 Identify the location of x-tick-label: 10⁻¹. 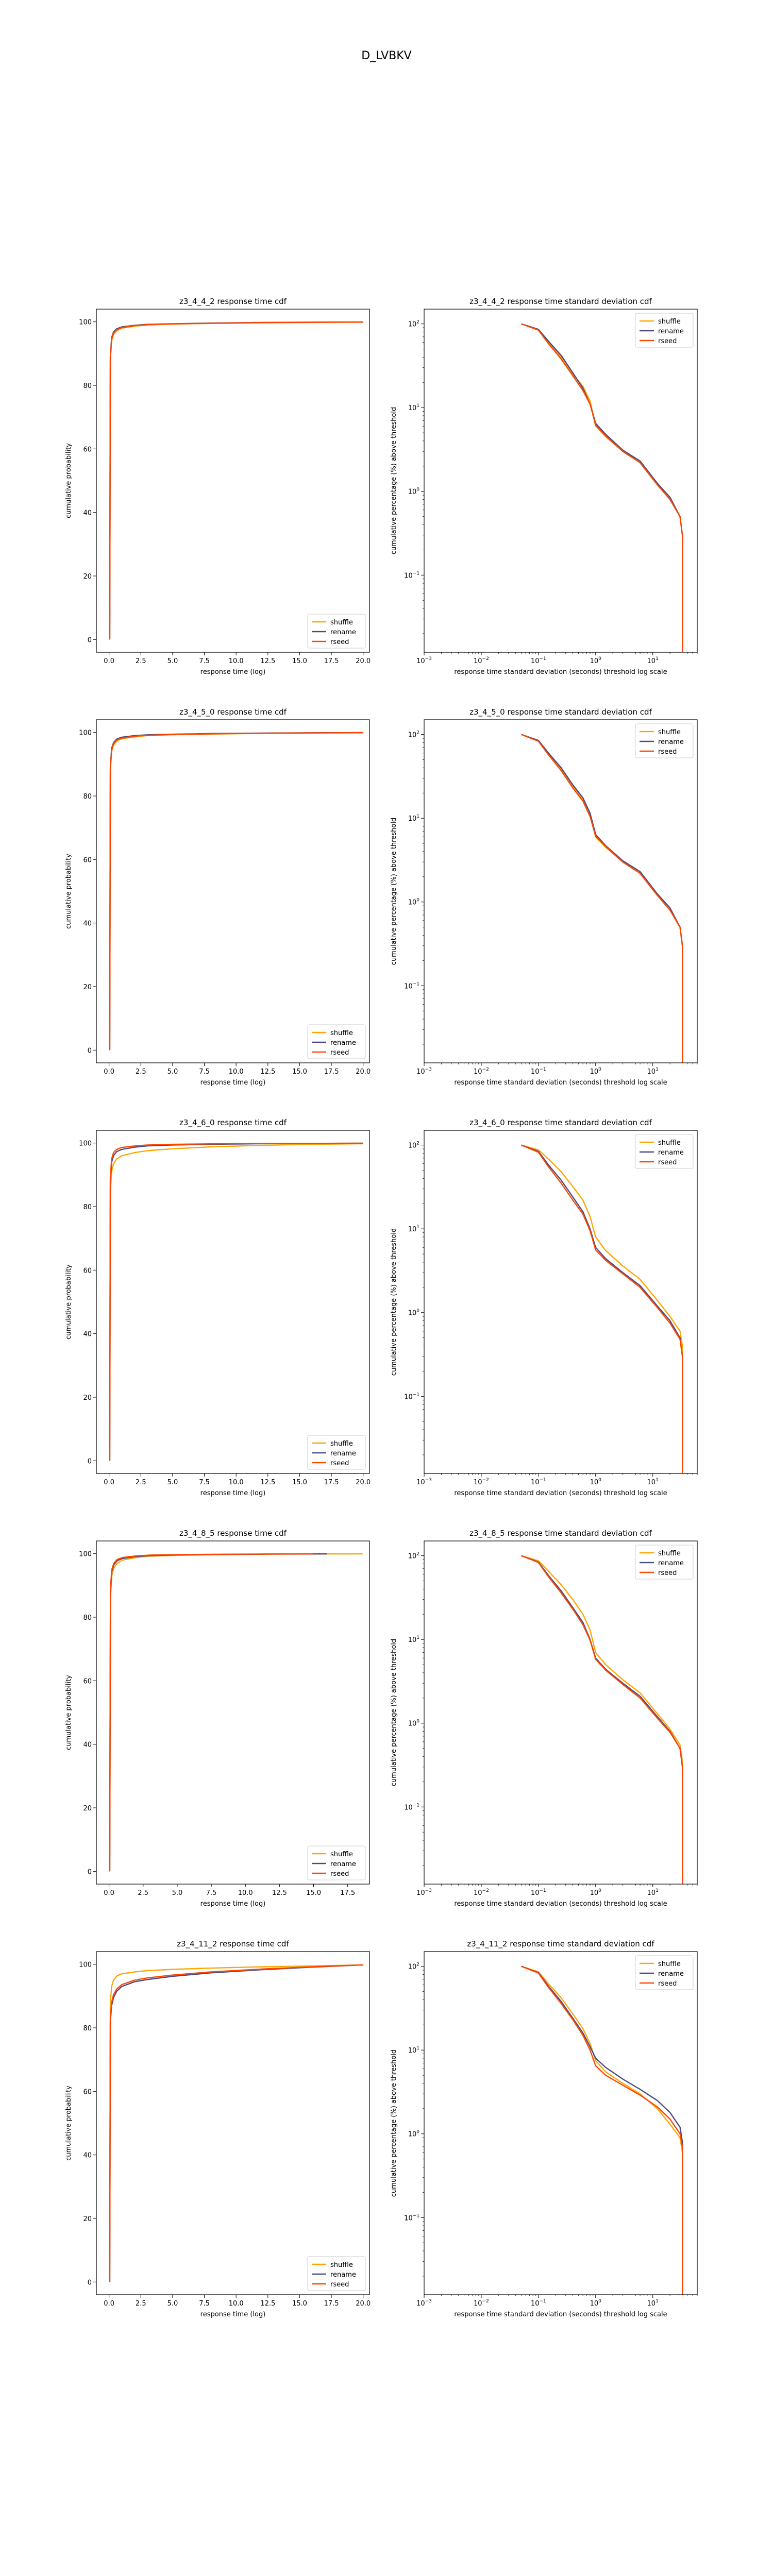
(538, 1892).